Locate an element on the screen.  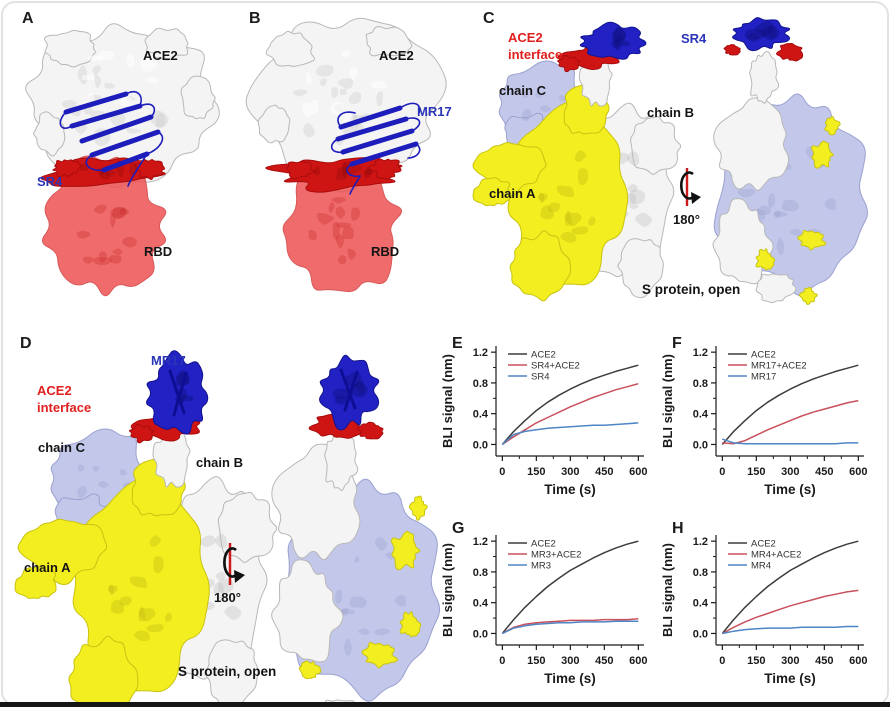
nanobody-label-C: SR4 is located at coordinates (694, 38).